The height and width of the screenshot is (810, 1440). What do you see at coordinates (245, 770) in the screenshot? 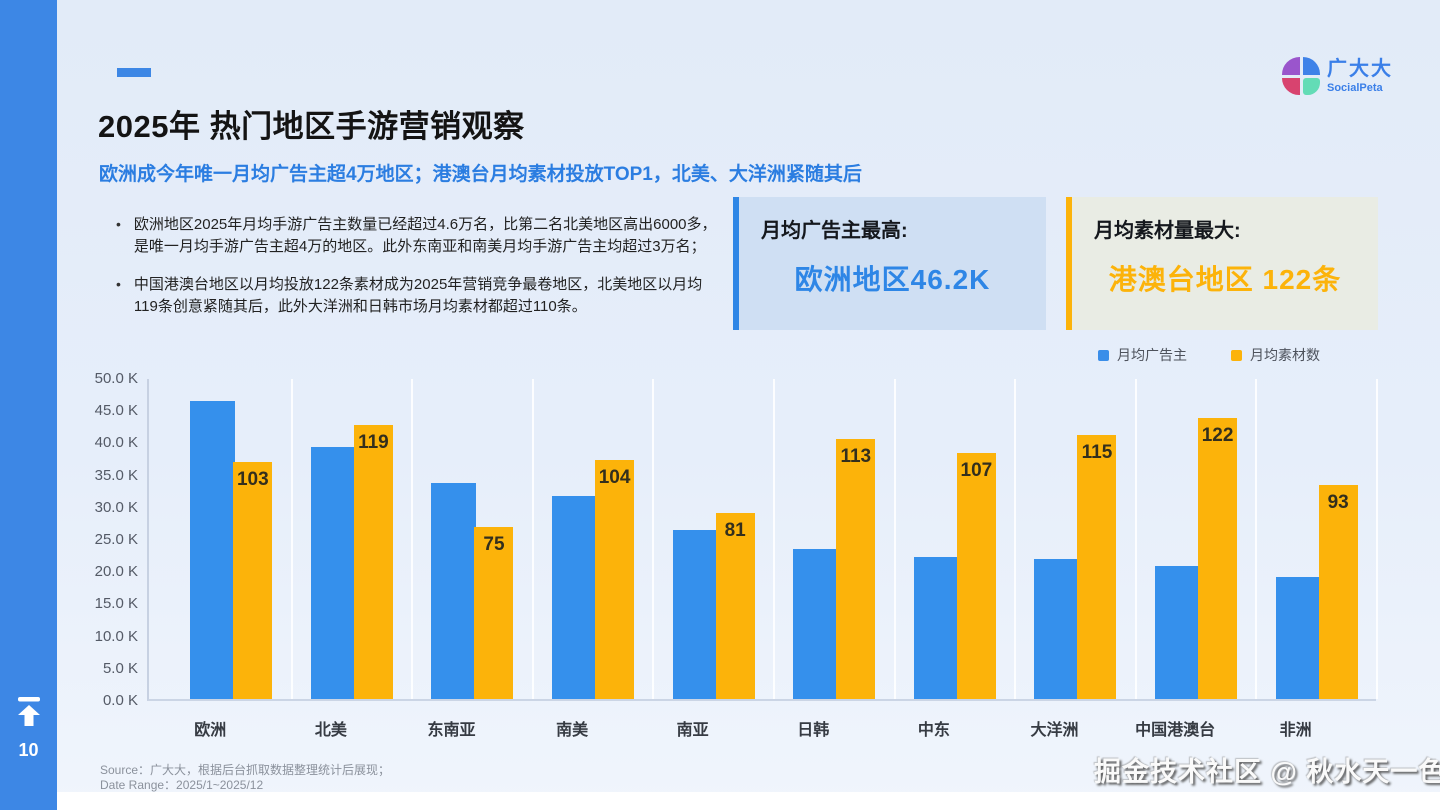
I see `source-line: Source：广大大，根据后台抓取数据整理统计后展现；` at bounding box center [245, 770].